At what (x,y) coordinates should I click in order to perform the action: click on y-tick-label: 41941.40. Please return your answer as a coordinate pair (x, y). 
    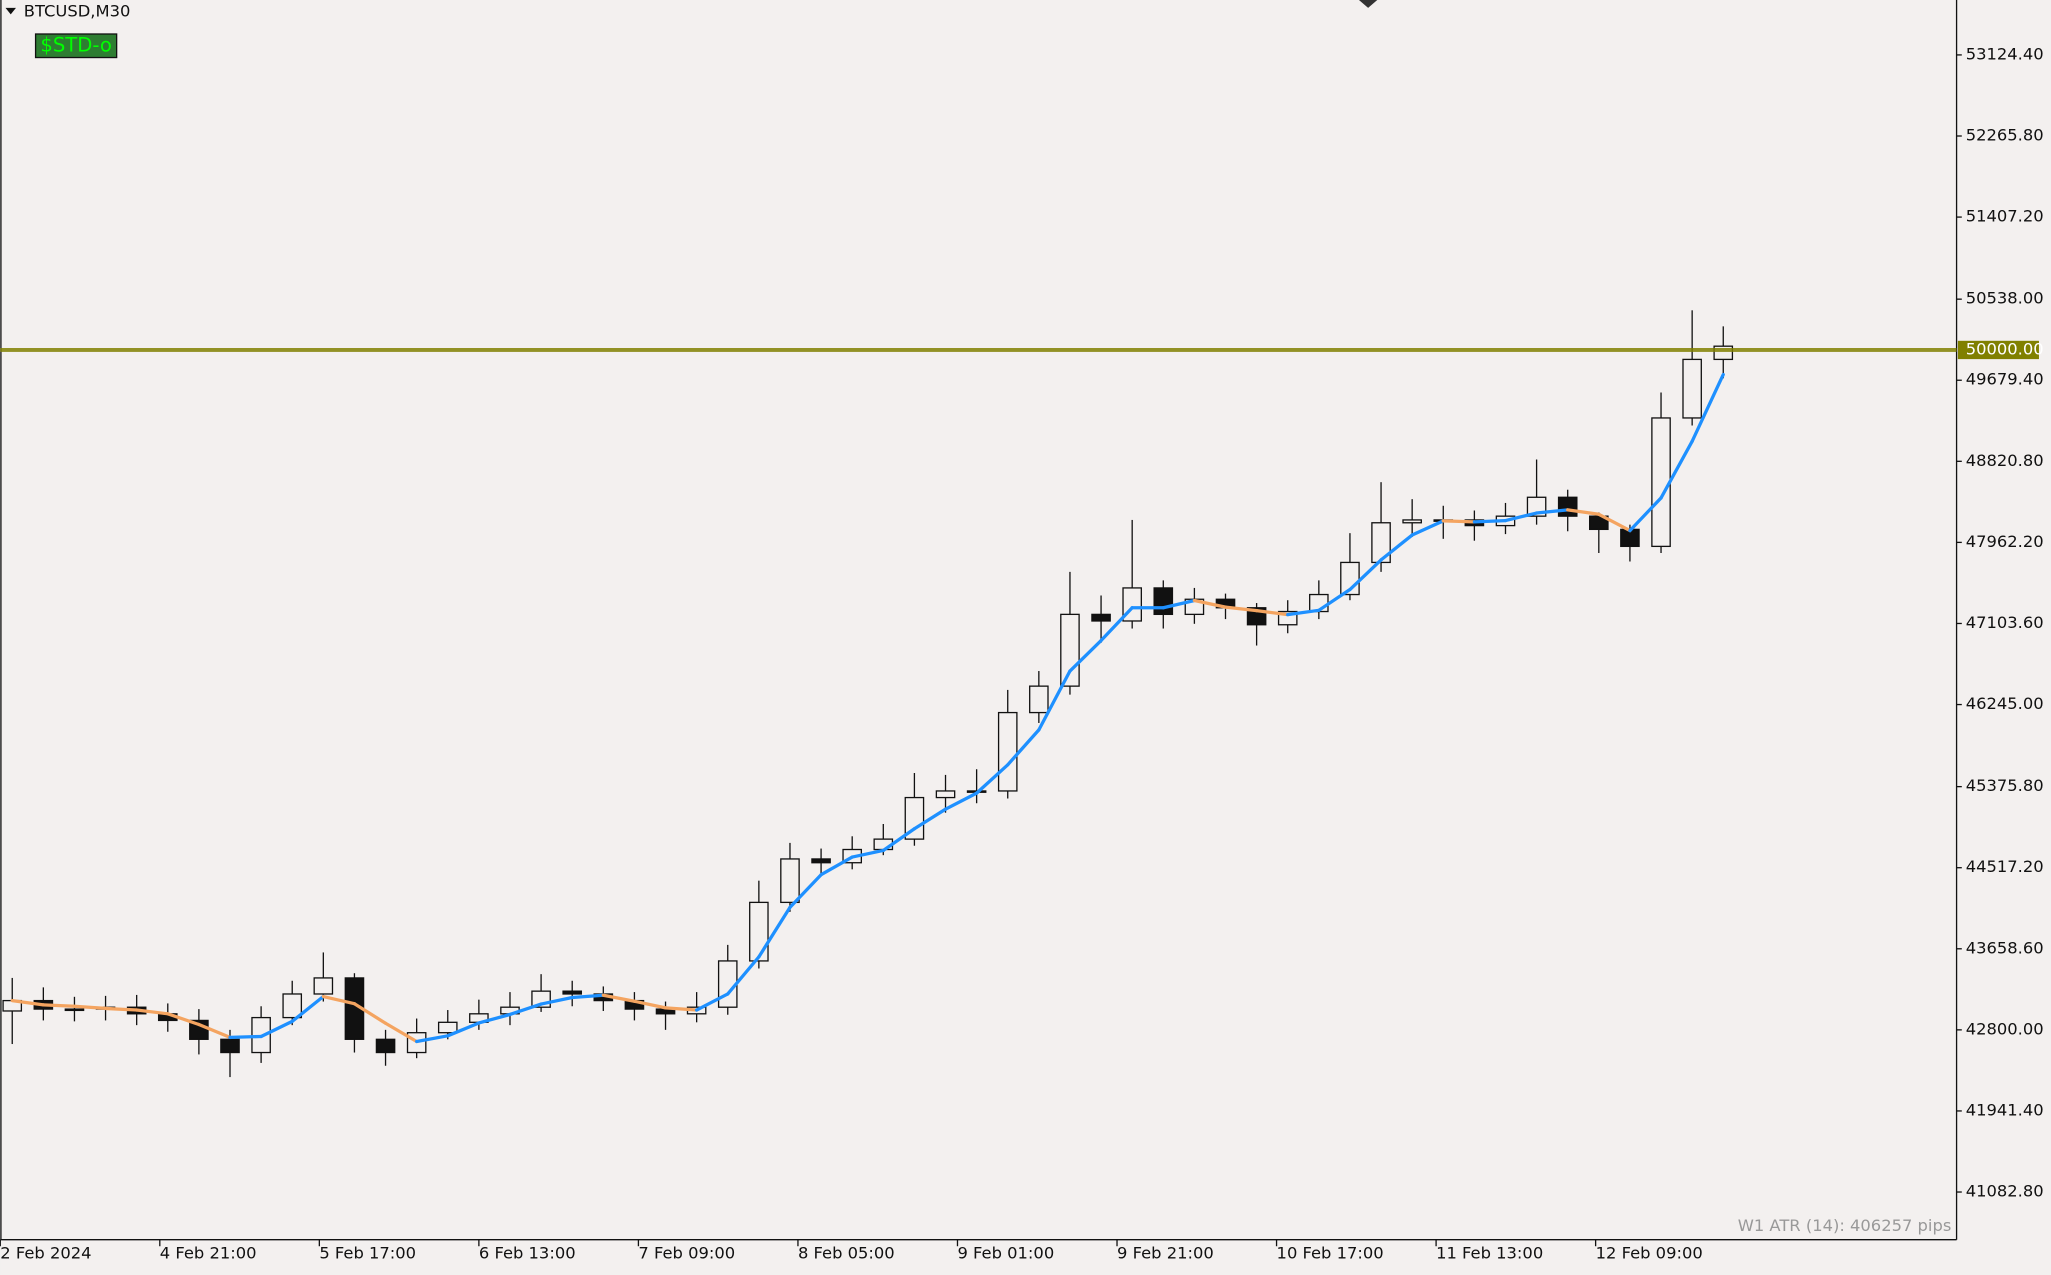
    Looking at the image, I should click on (2005, 1109).